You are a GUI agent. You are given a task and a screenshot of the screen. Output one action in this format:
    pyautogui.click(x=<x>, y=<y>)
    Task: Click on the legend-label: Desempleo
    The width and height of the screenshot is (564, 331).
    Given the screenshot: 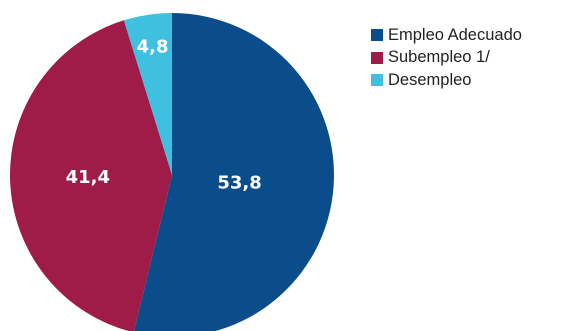 What is the action you would take?
    pyautogui.click(x=430, y=79)
    